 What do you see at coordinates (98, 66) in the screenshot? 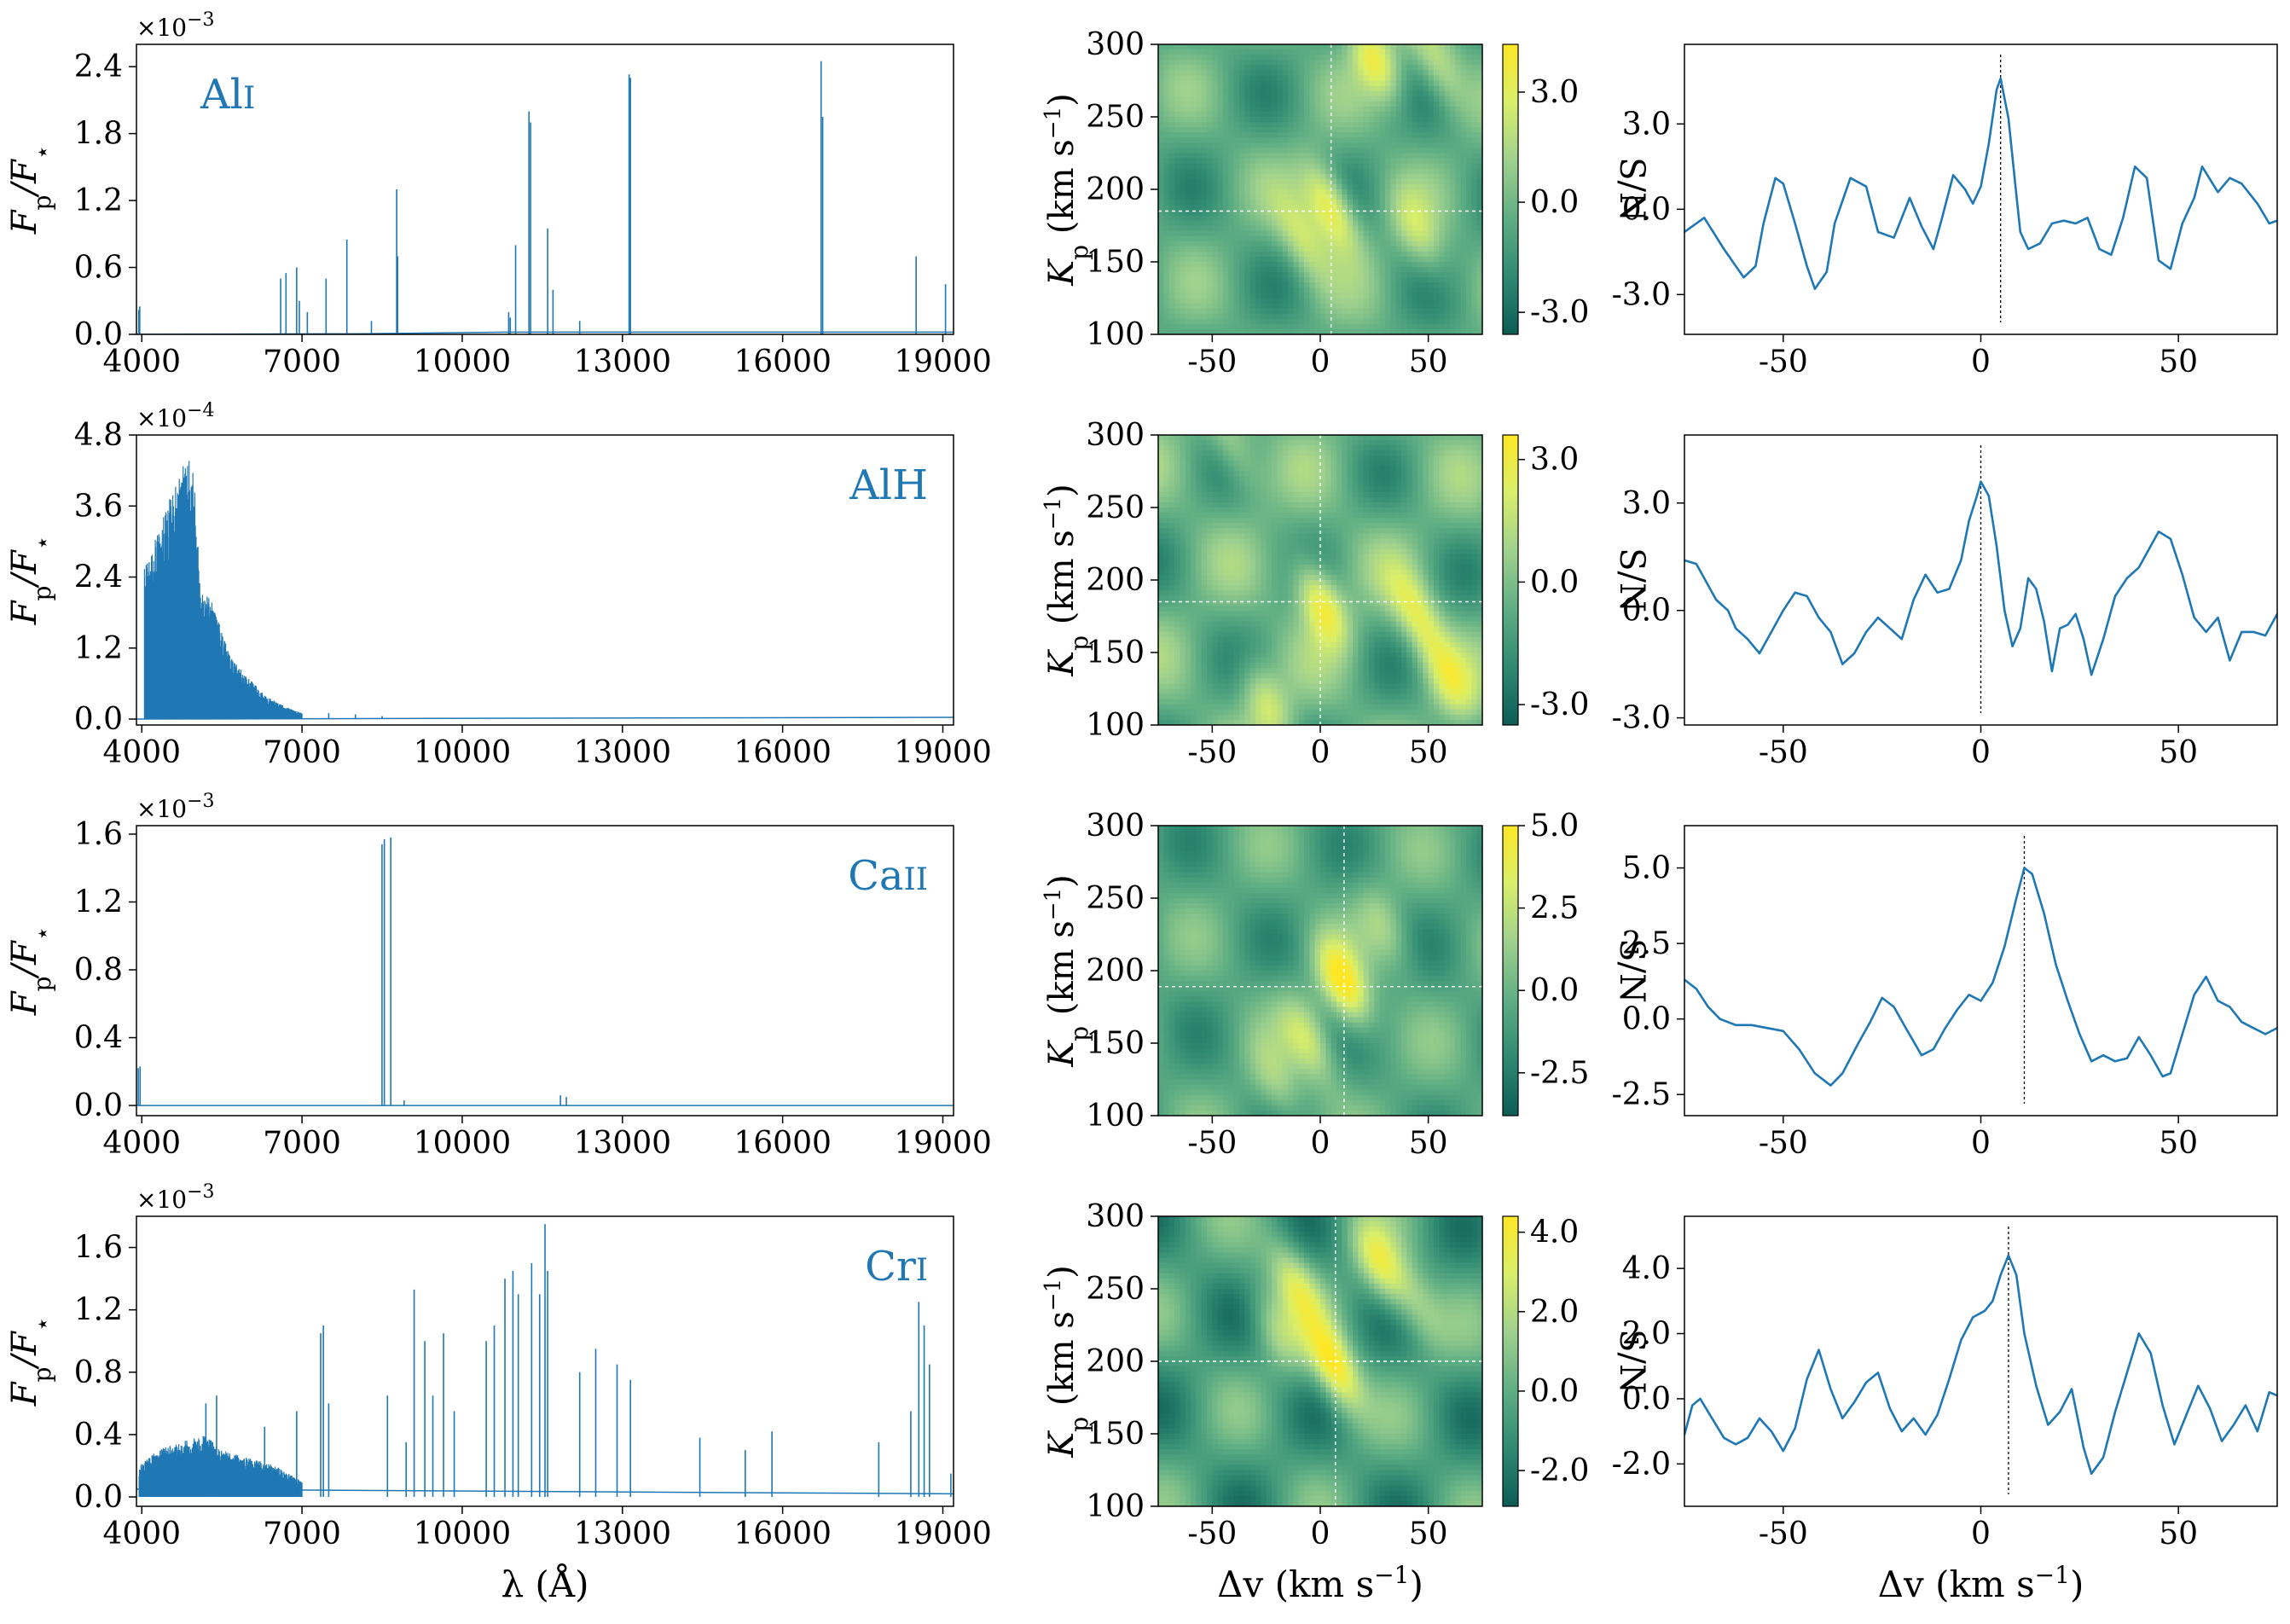
I see `y-tick-label: 2.4` at bounding box center [98, 66].